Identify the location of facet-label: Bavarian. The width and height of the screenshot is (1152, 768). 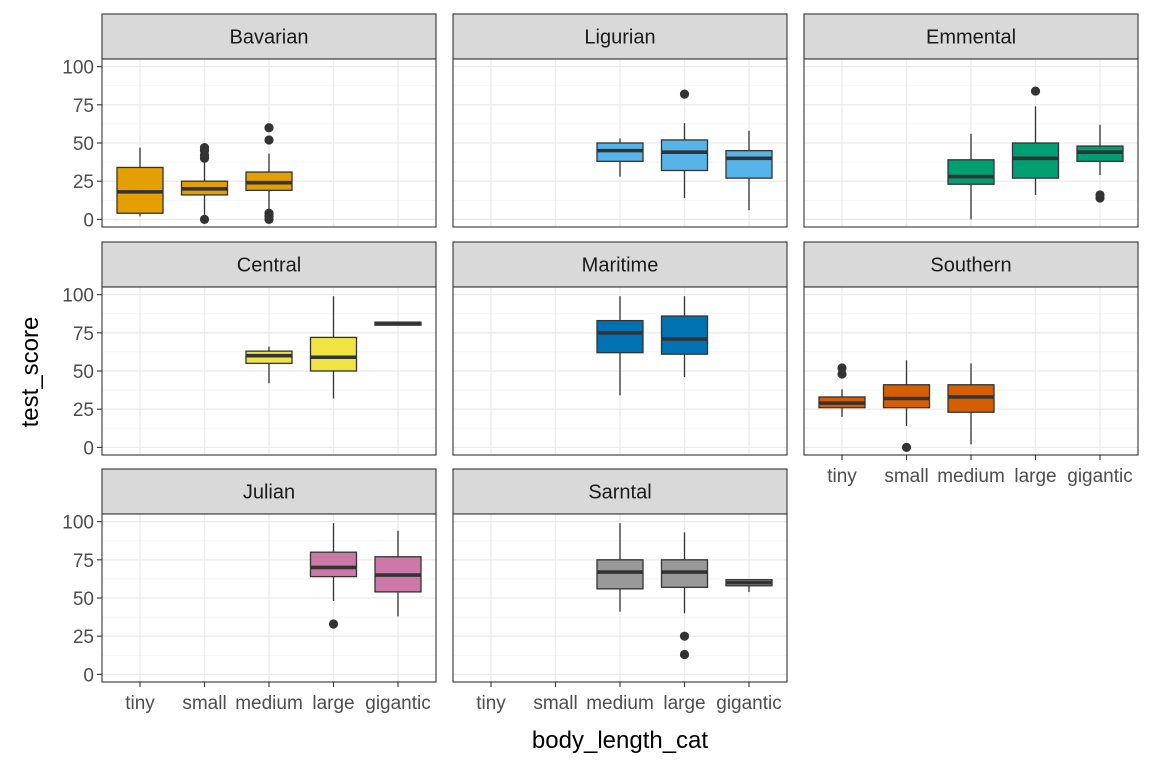
(269, 38).